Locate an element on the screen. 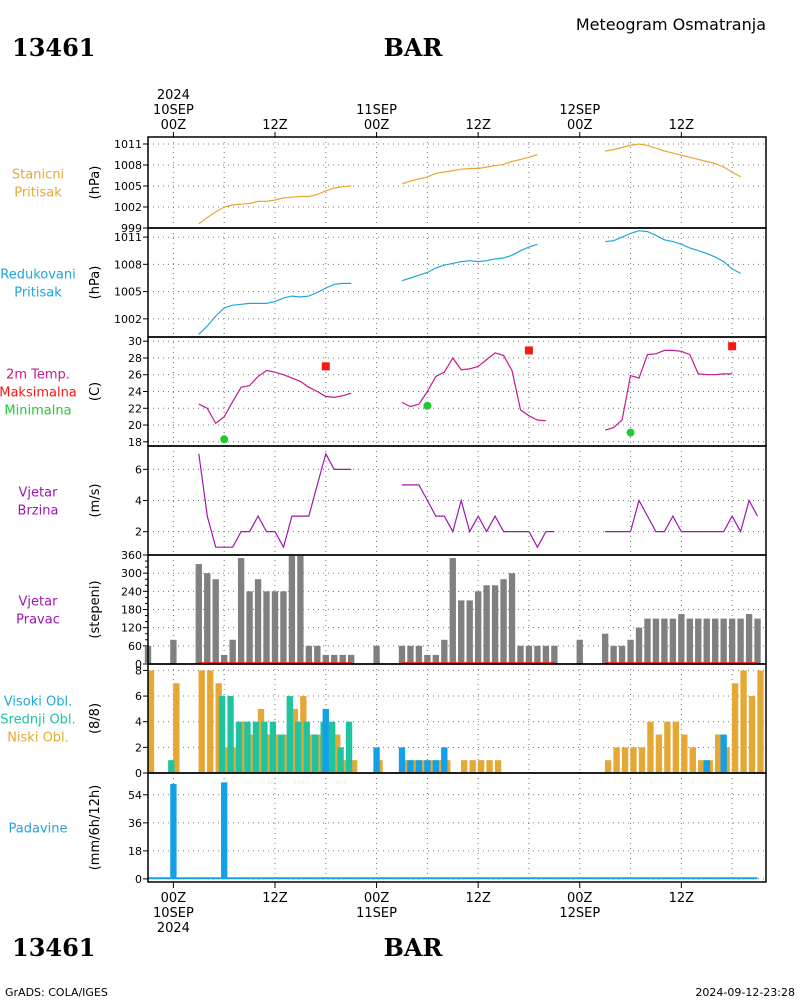 The image size is (800, 1004). panel-unit-label: (C) is located at coordinates (95, 391).